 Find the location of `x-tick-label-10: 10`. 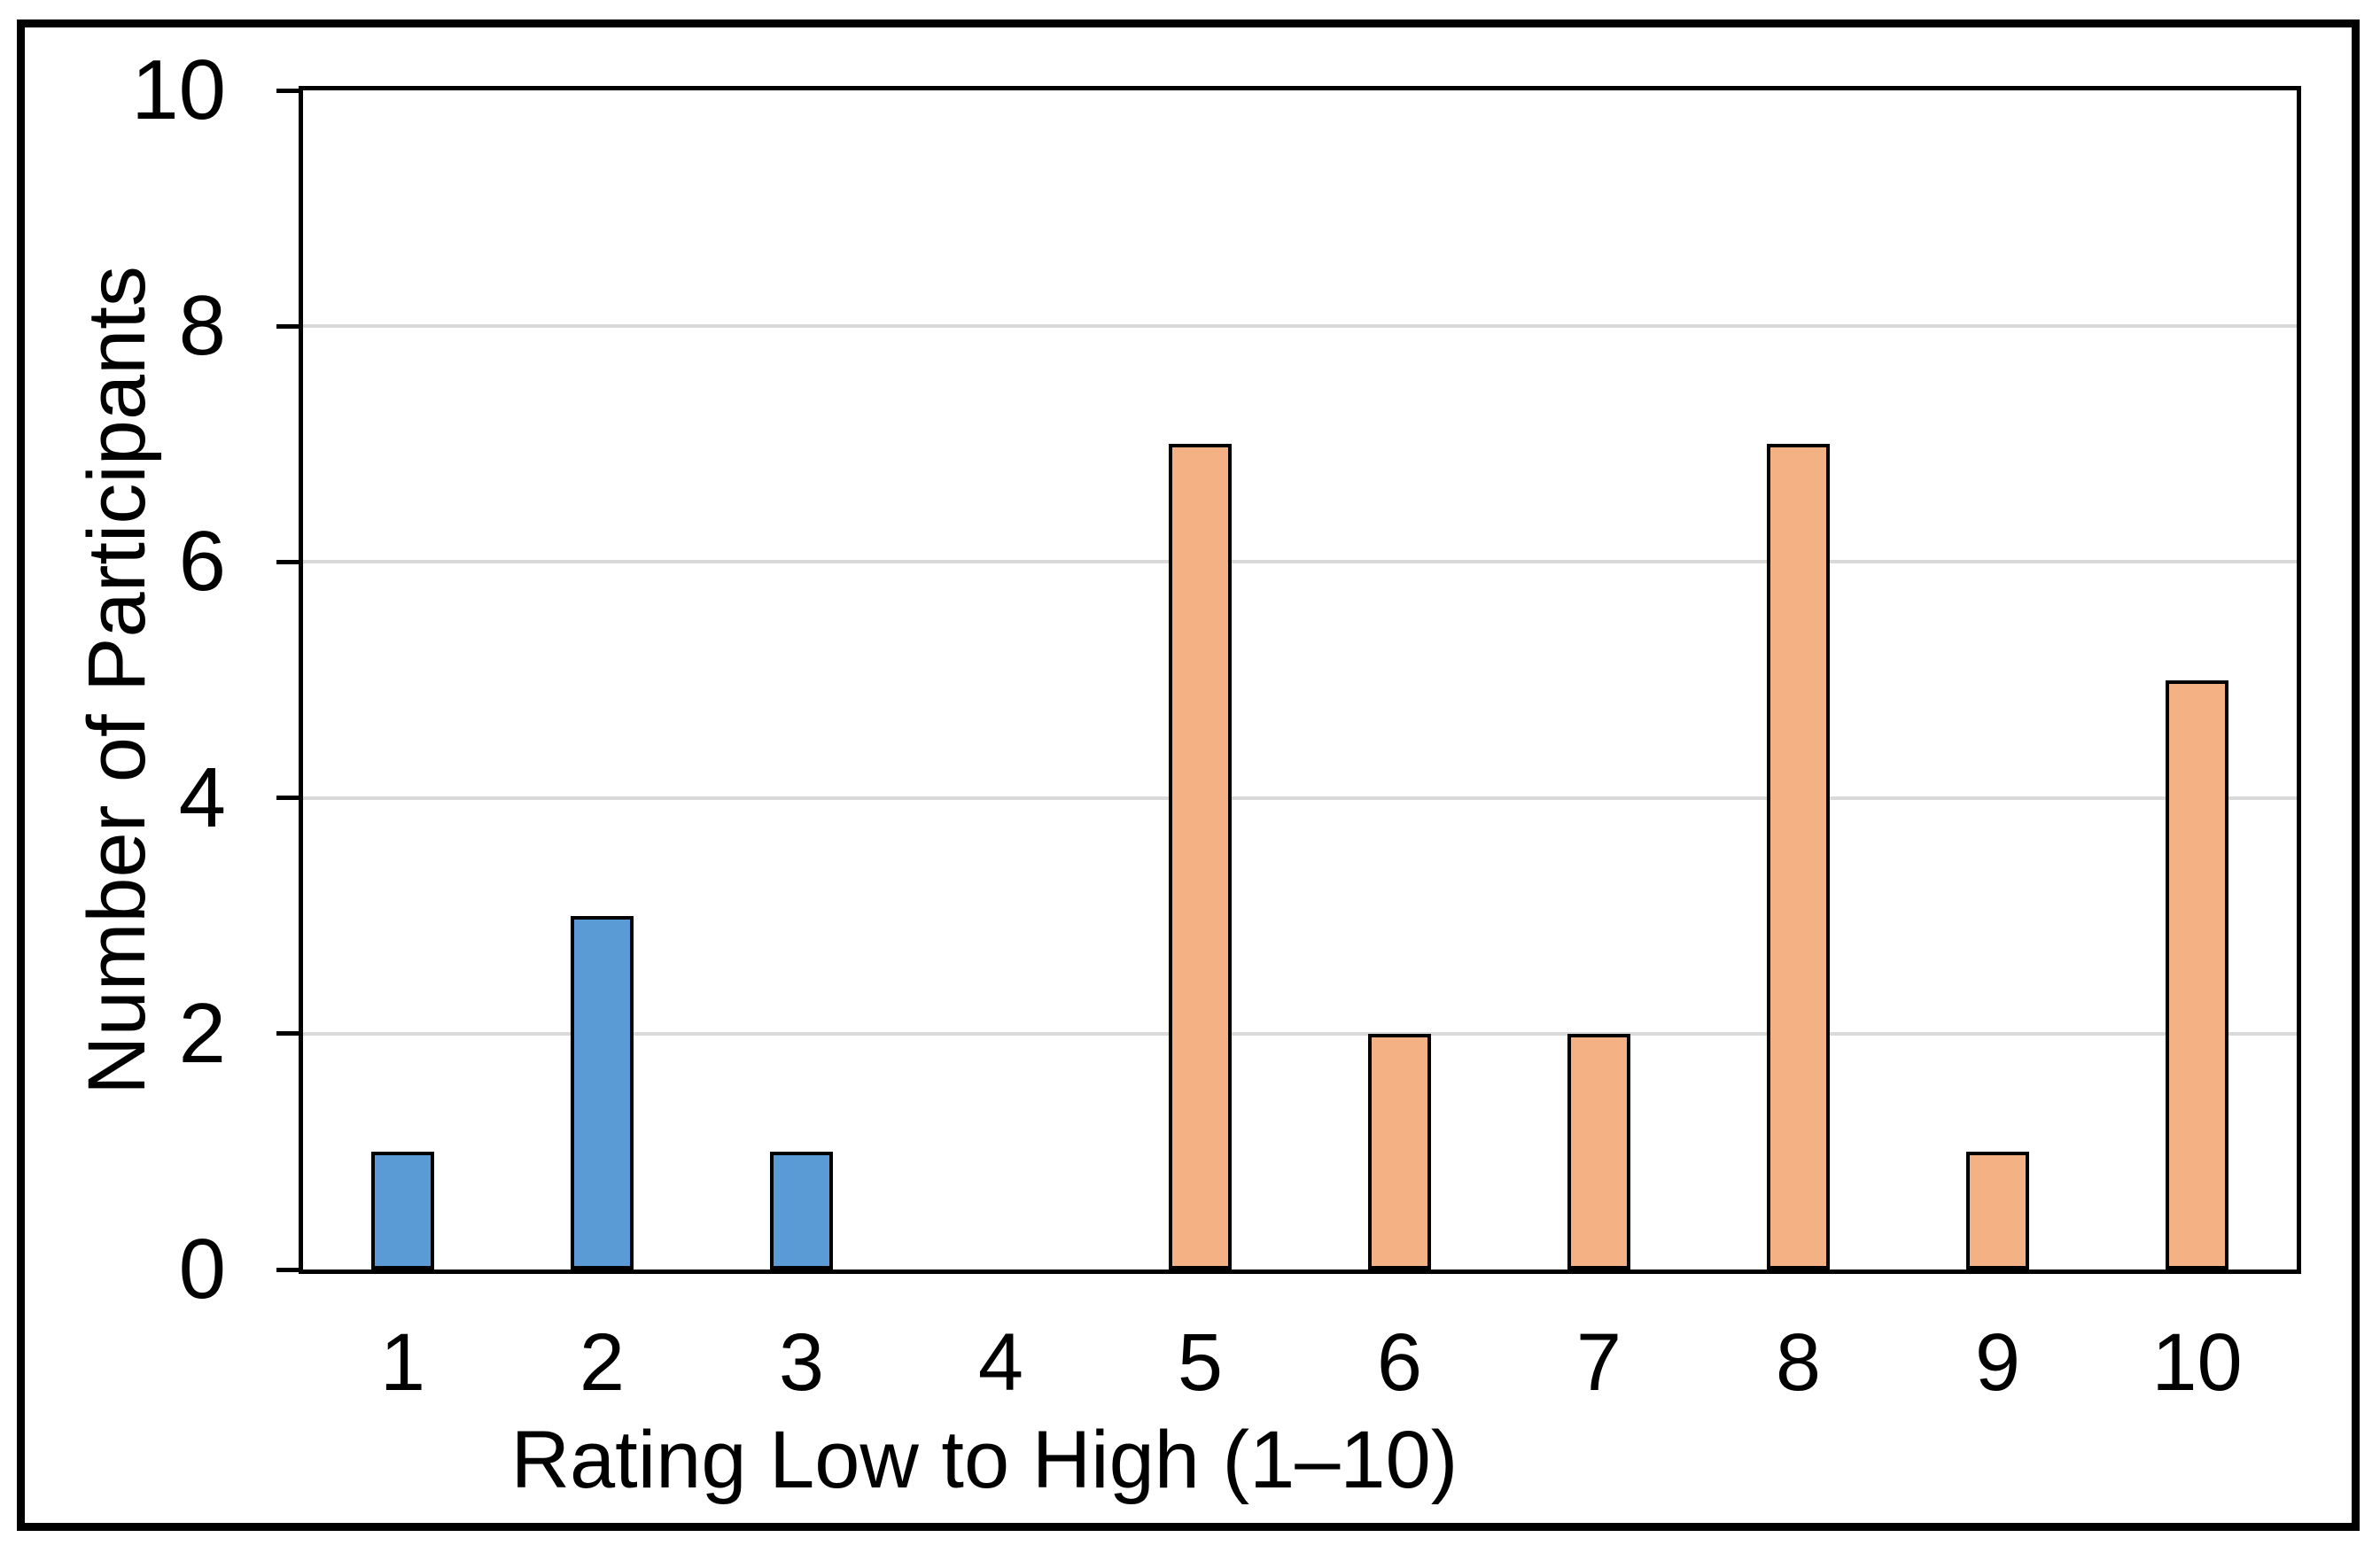

x-tick-label-10: 10 is located at coordinates (2197, 1362).